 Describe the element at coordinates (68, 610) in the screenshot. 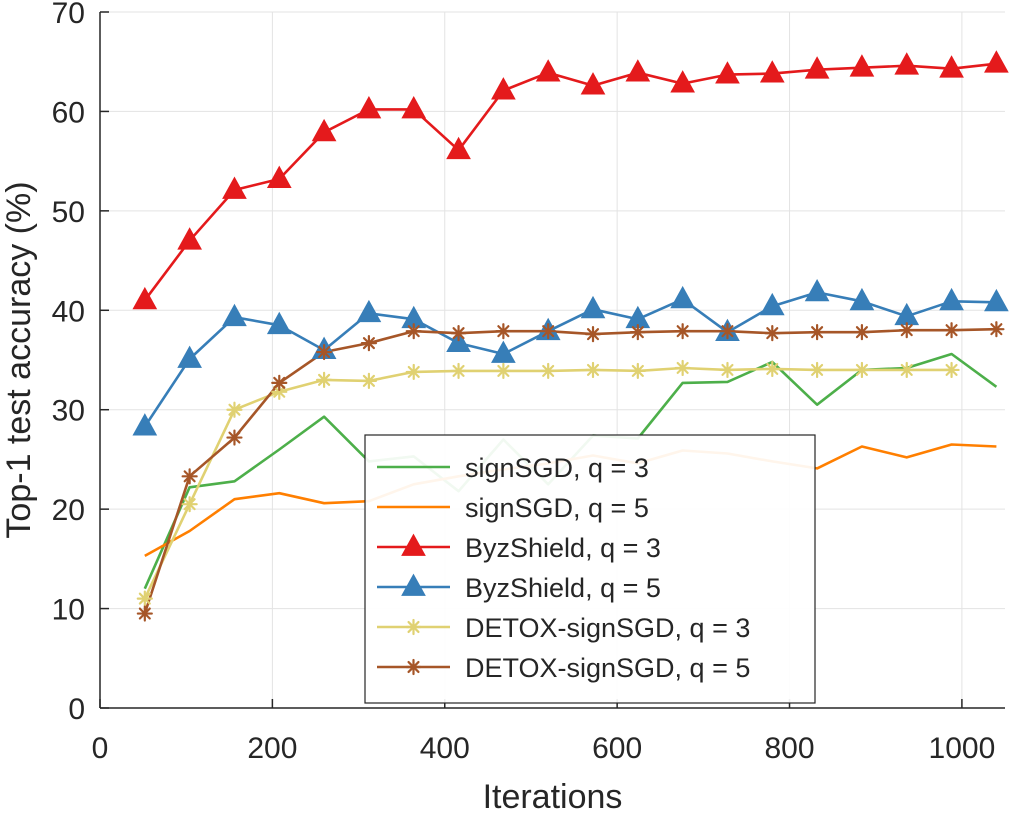

I see `y-tick-label: 10` at that location.